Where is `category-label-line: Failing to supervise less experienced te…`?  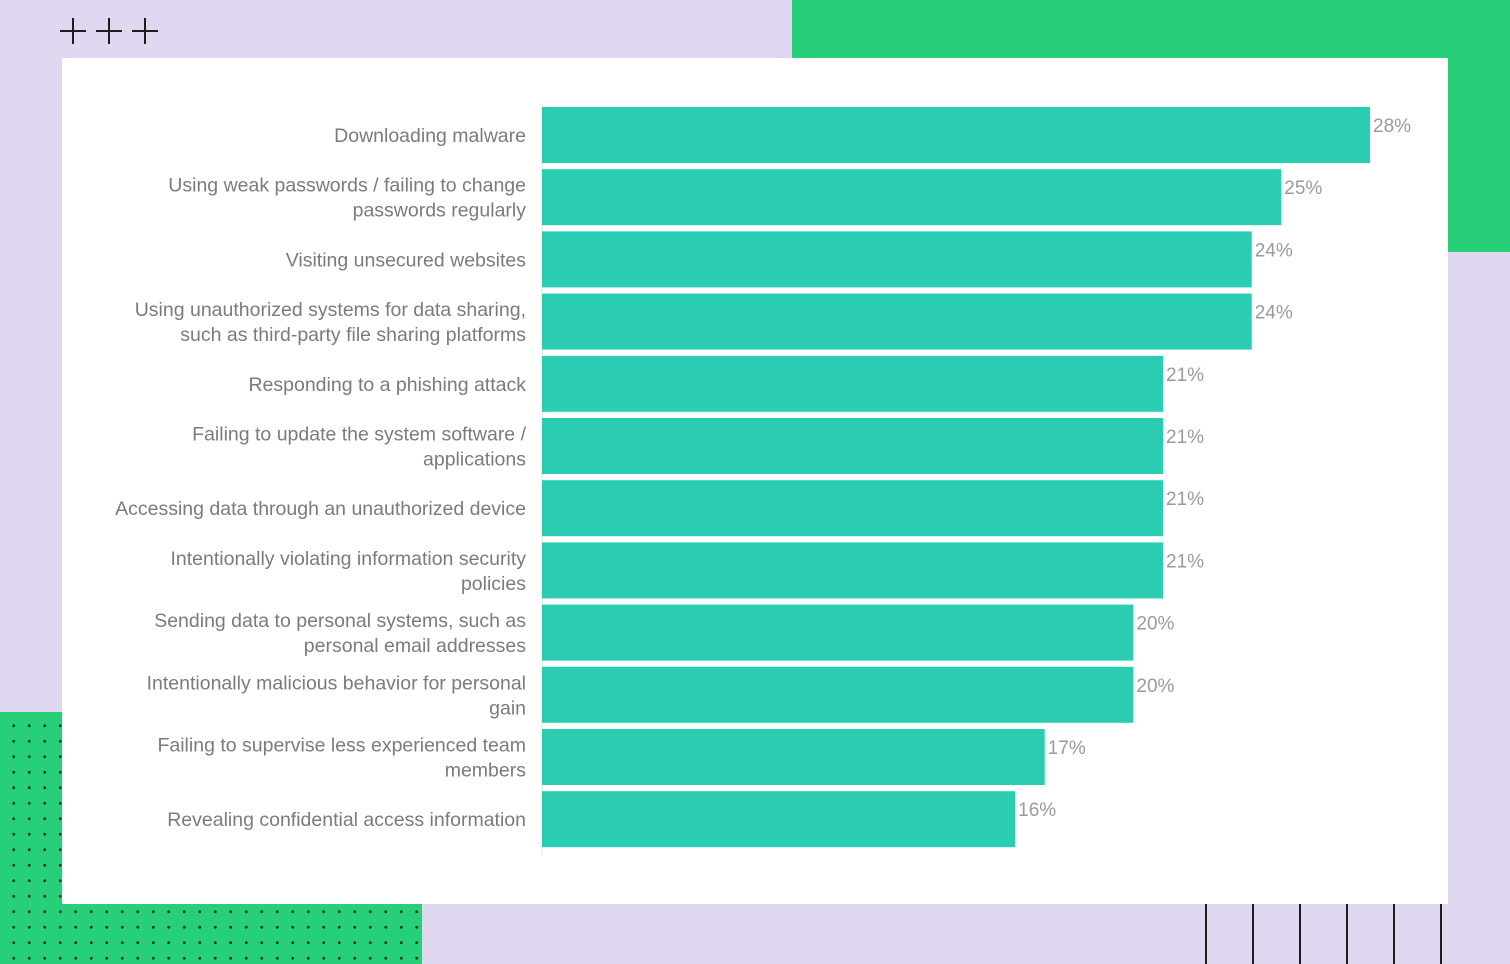 category-label-line: Failing to supervise less experienced te… is located at coordinates (341, 746).